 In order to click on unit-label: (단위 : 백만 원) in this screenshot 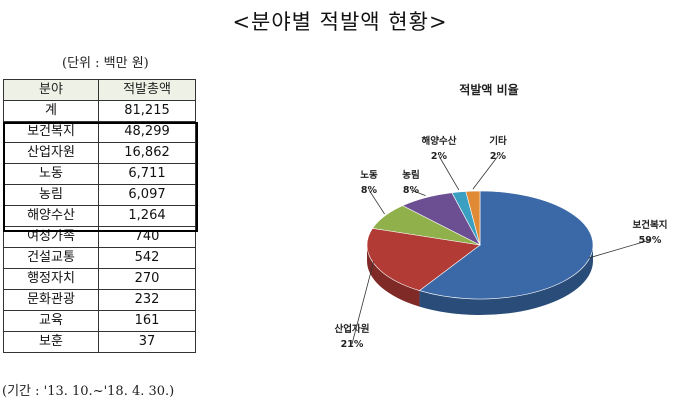, I will do `click(105, 63)`.